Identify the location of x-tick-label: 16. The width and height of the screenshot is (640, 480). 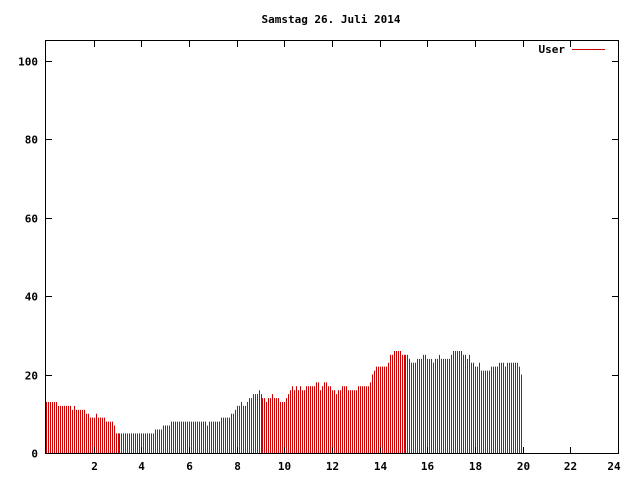
(428, 466).